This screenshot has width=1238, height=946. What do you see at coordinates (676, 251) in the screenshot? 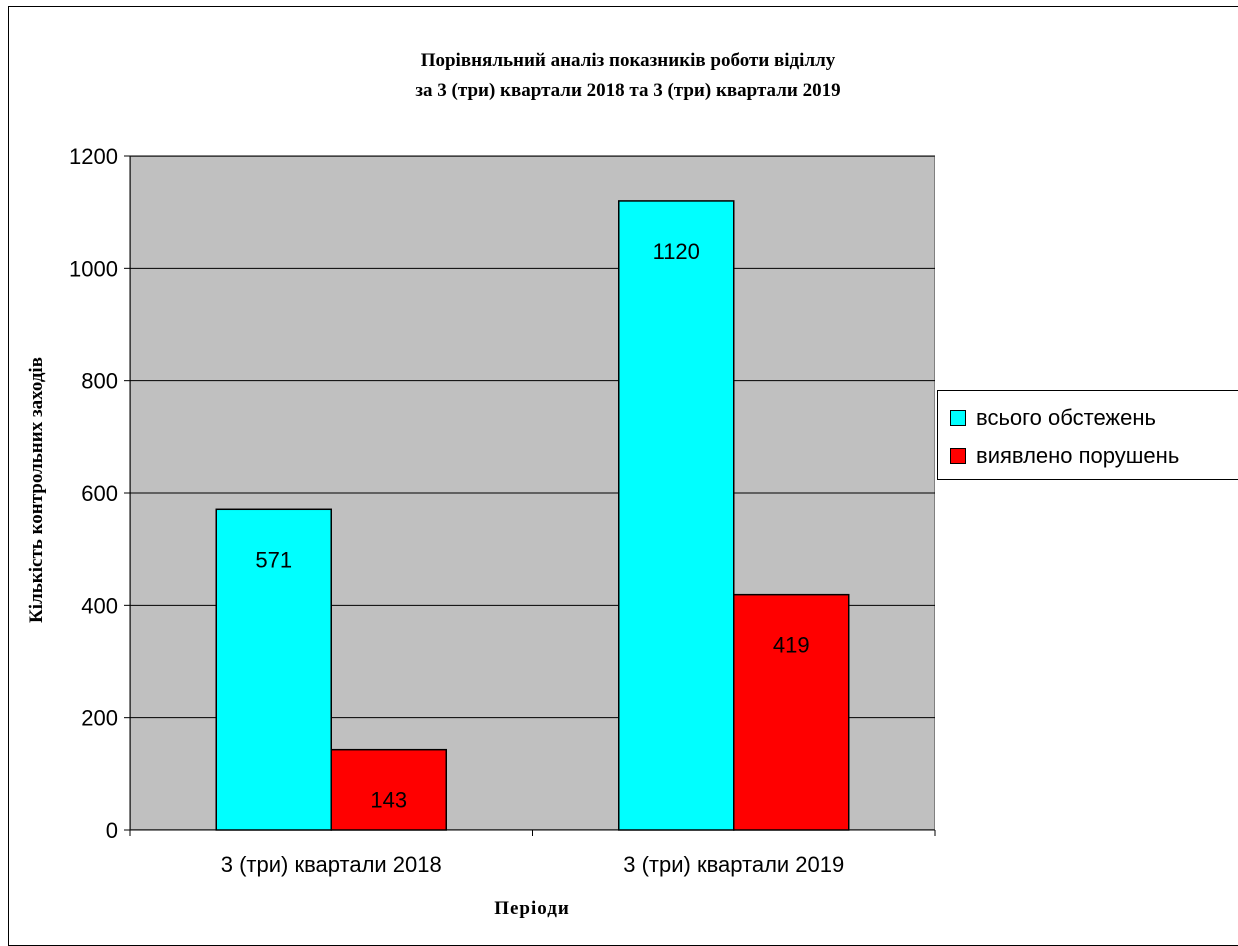
I see `bar-data-label: 1120` at bounding box center [676, 251].